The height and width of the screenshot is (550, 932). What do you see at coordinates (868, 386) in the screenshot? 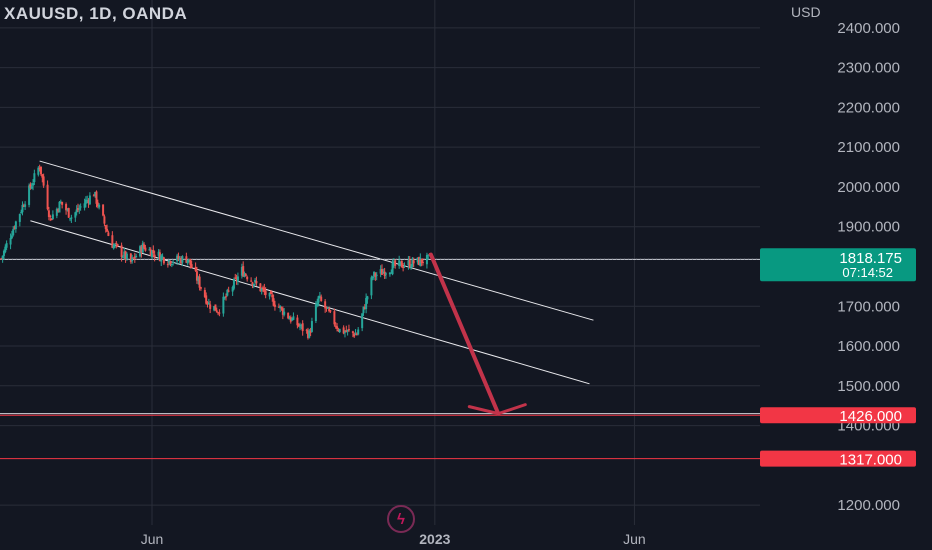
I see `price-tick-label: 1500.000` at bounding box center [868, 386].